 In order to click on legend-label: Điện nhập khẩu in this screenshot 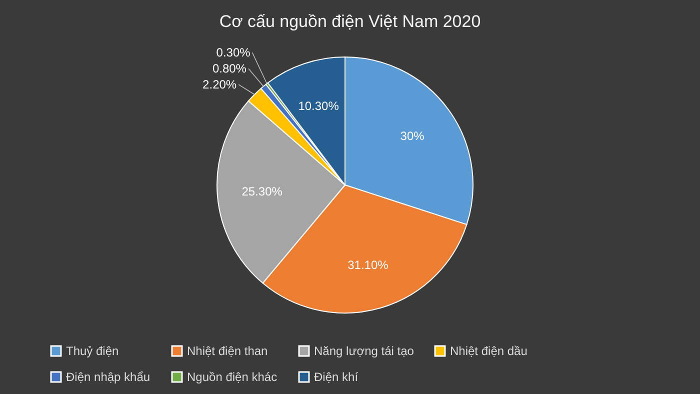, I will do `click(108, 377)`.